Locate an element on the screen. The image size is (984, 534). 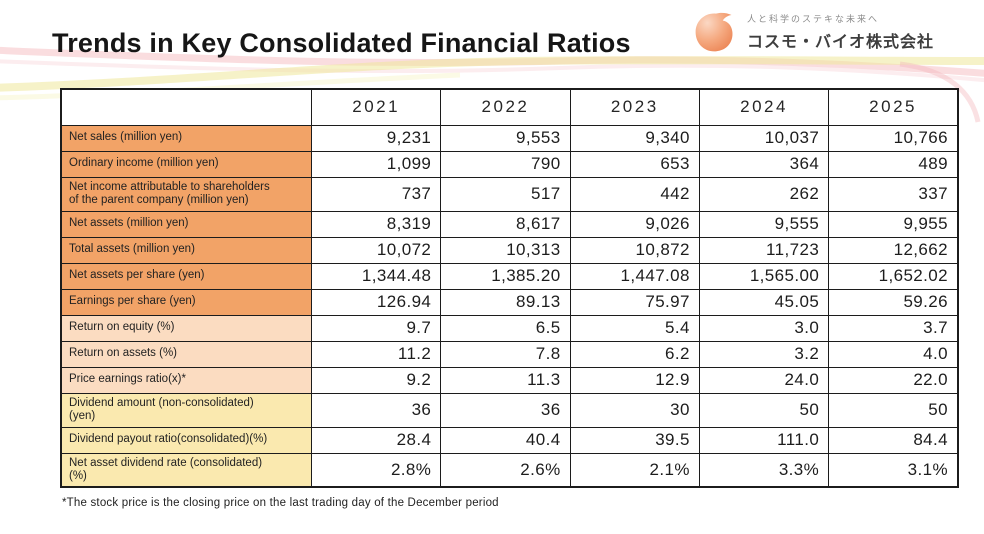
value-cell: 3.1% is located at coordinates (893, 470).